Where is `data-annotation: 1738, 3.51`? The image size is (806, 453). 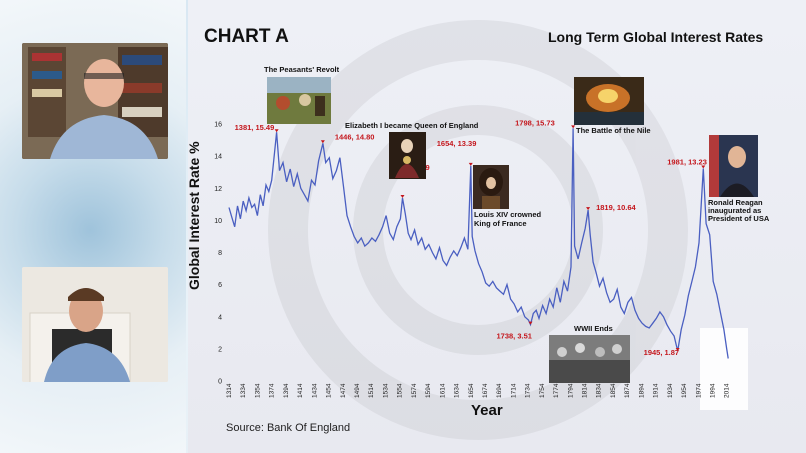 data-annotation: 1738, 3.51 is located at coordinates (513, 336).